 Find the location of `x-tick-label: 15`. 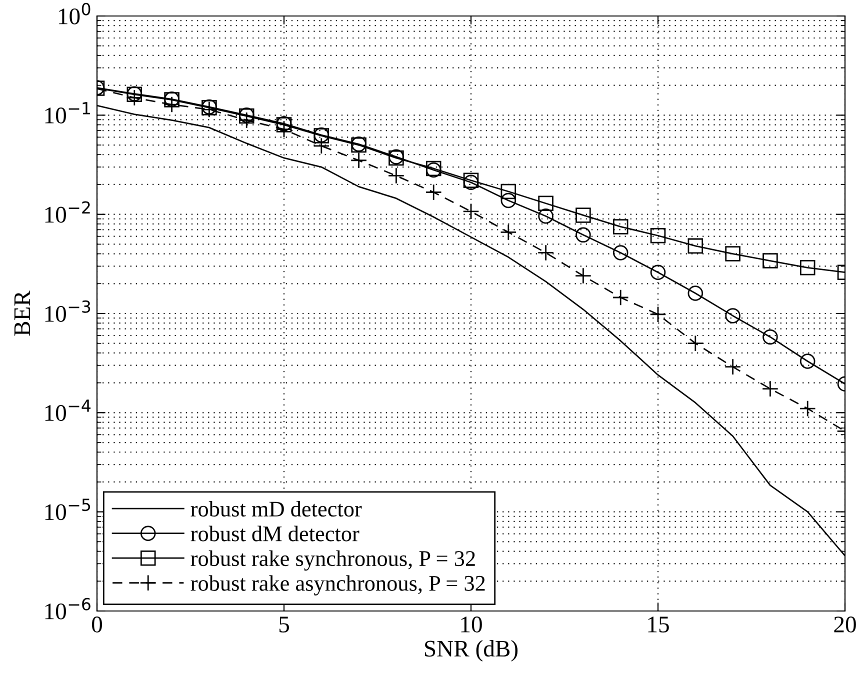

x-tick-label: 15 is located at coordinates (658, 624).